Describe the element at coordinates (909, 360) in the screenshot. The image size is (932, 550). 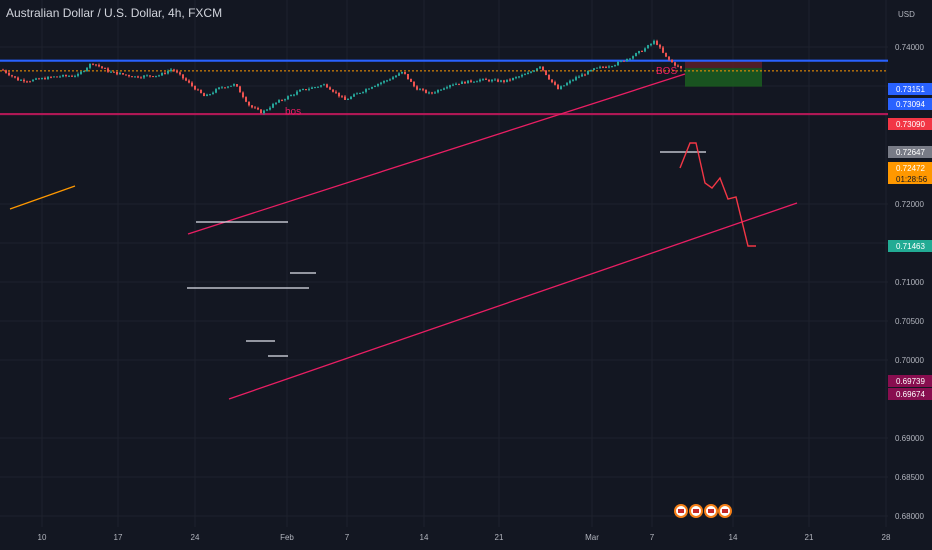
I see `y-tick-label: 0.70000` at that location.